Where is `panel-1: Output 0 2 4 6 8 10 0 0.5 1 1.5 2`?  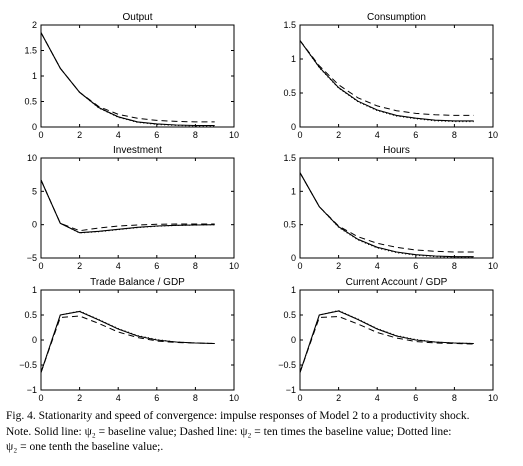
panel-1: Output 0 2 4 6 8 10 0 0.5 1 1.5 2 is located at coordinates (131, 76).